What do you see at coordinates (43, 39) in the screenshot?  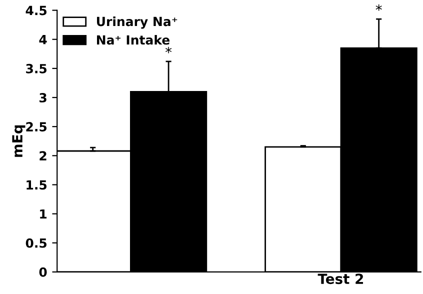 I see `y-tick-label: 4` at bounding box center [43, 39].